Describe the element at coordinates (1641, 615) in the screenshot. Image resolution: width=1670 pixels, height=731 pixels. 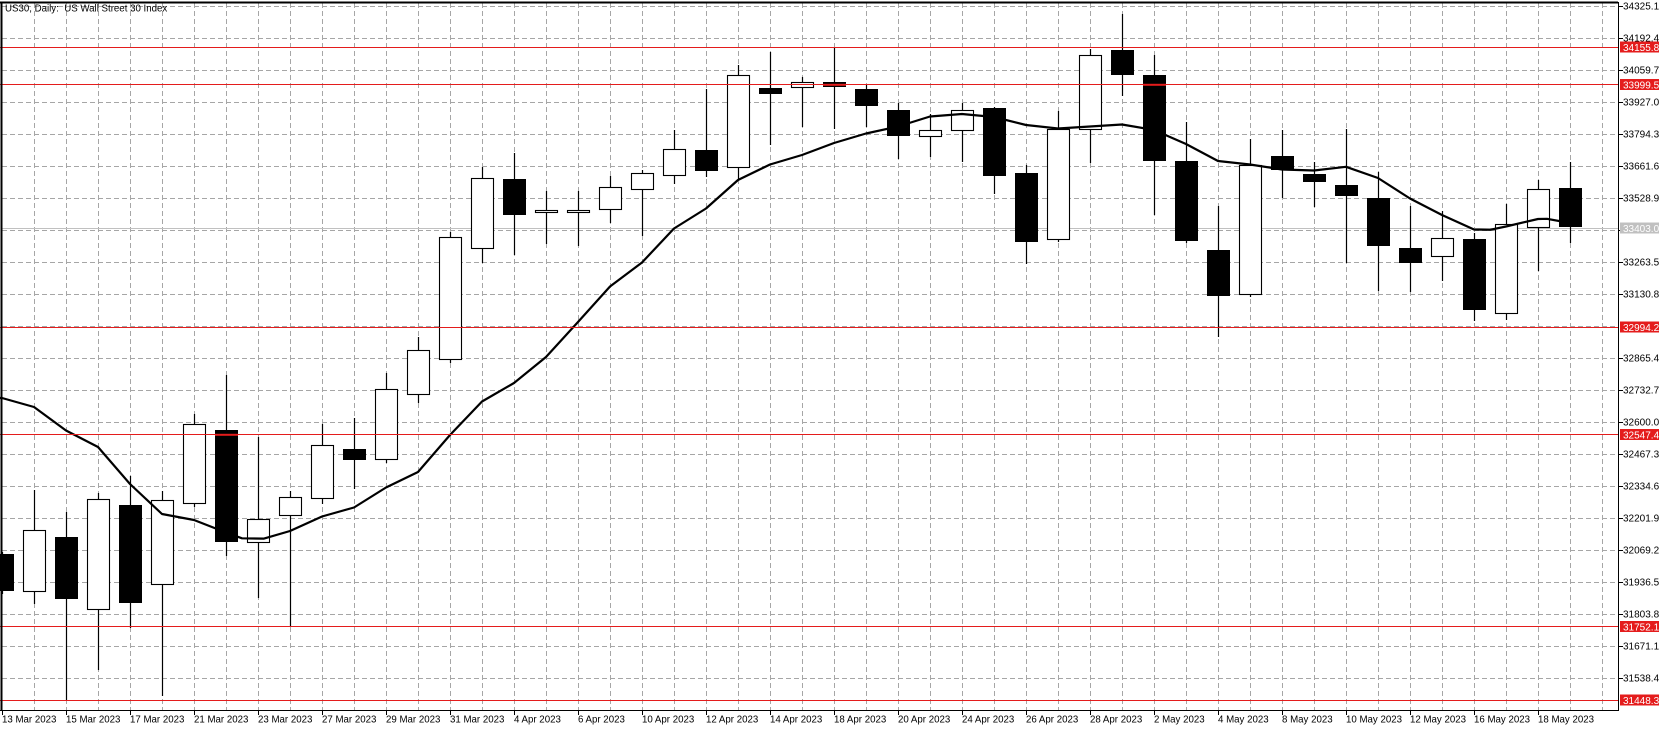
I see `svg-text: 31803.8` at that location.